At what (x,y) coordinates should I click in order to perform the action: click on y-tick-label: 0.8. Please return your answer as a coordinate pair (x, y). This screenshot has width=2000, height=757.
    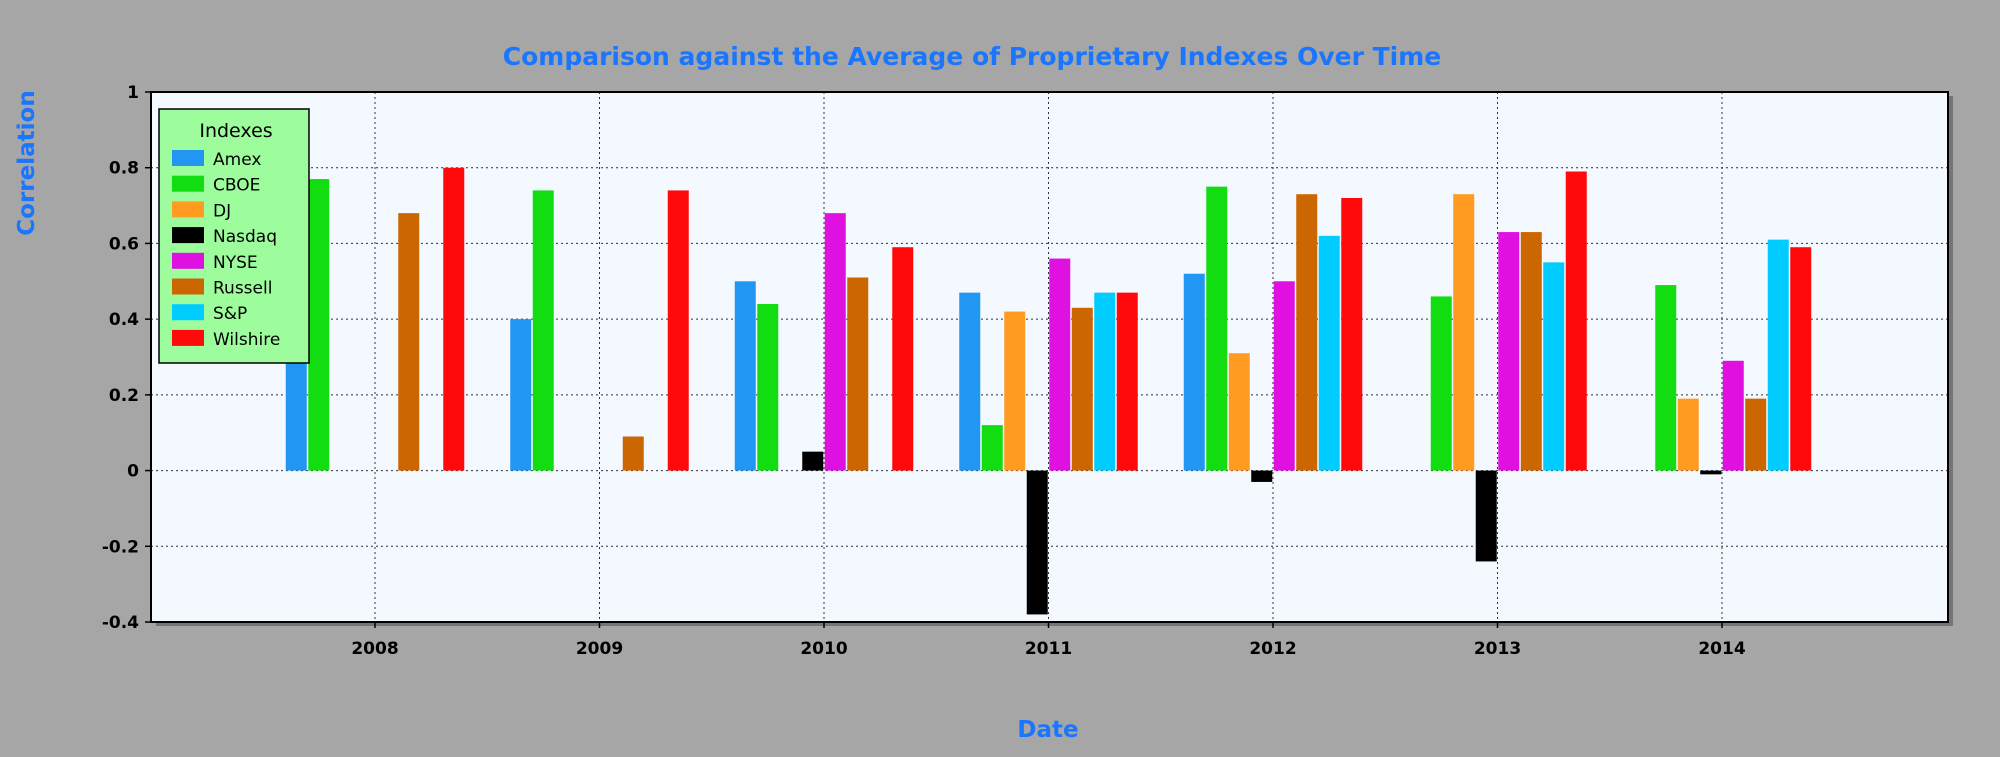
    Looking at the image, I should click on (124, 169).